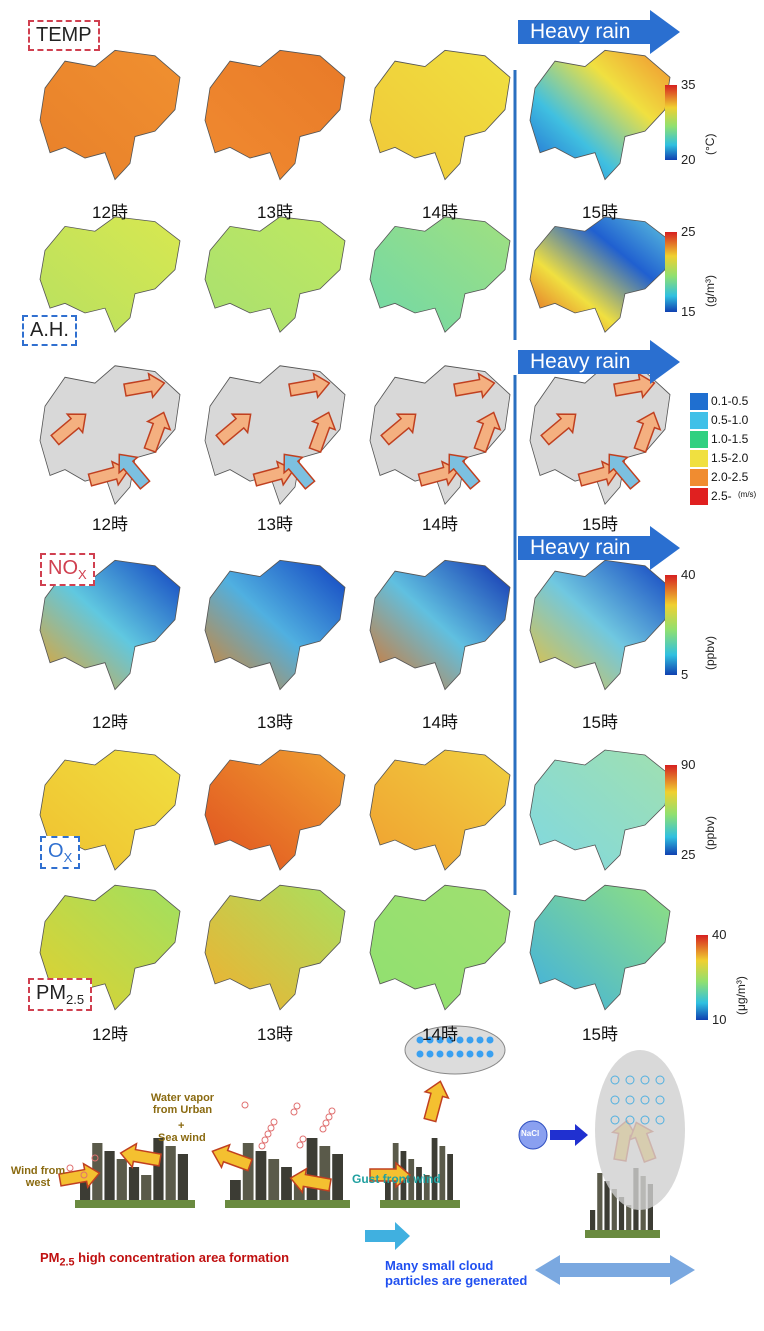 This screenshot has width=764, height=1331. Describe the element at coordinates (56, 851) in the screenshot. I see `panel-label-text: O` at that location.